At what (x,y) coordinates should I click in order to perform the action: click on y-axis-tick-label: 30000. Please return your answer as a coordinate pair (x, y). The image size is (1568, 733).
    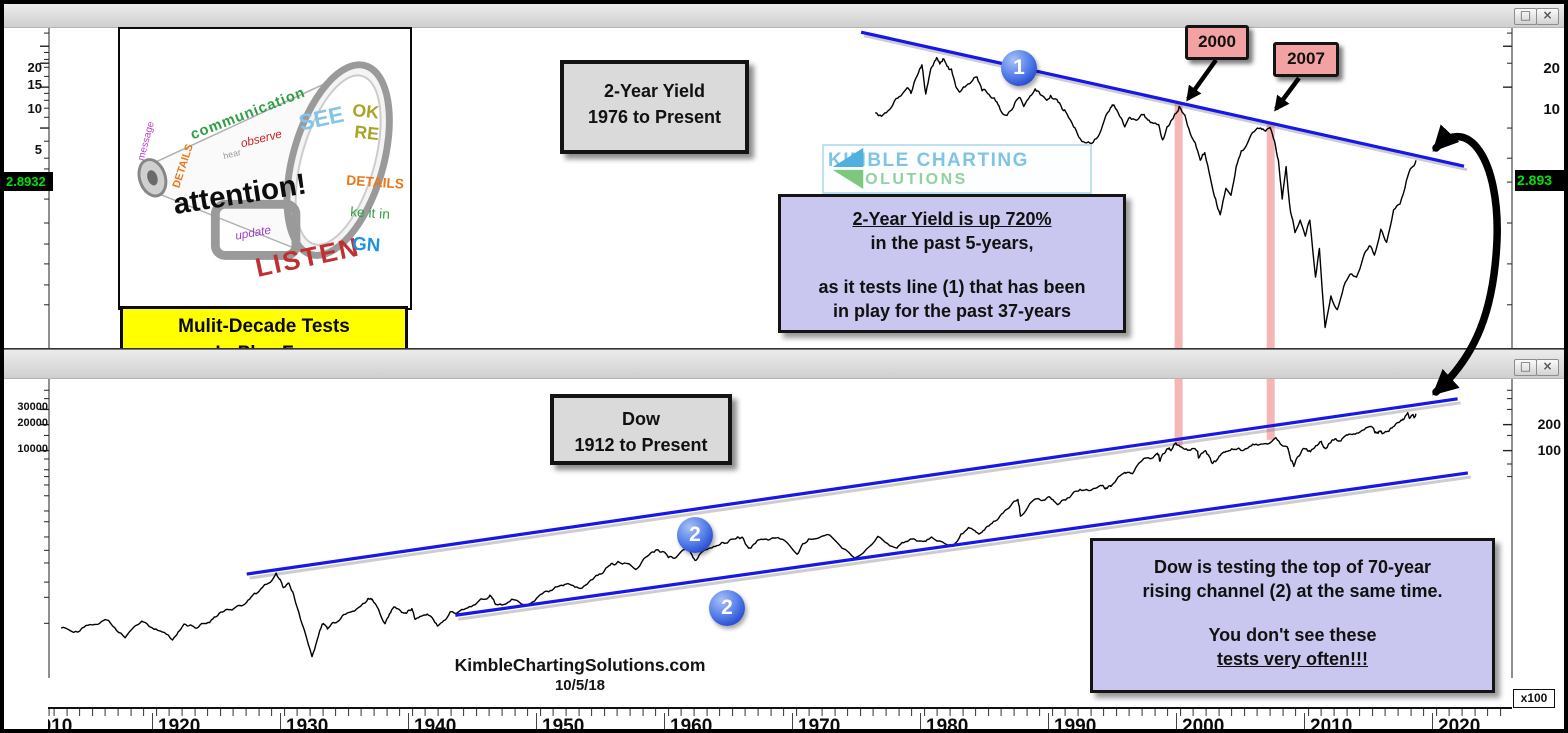
    Looking at the image, I should click on (32, 407).